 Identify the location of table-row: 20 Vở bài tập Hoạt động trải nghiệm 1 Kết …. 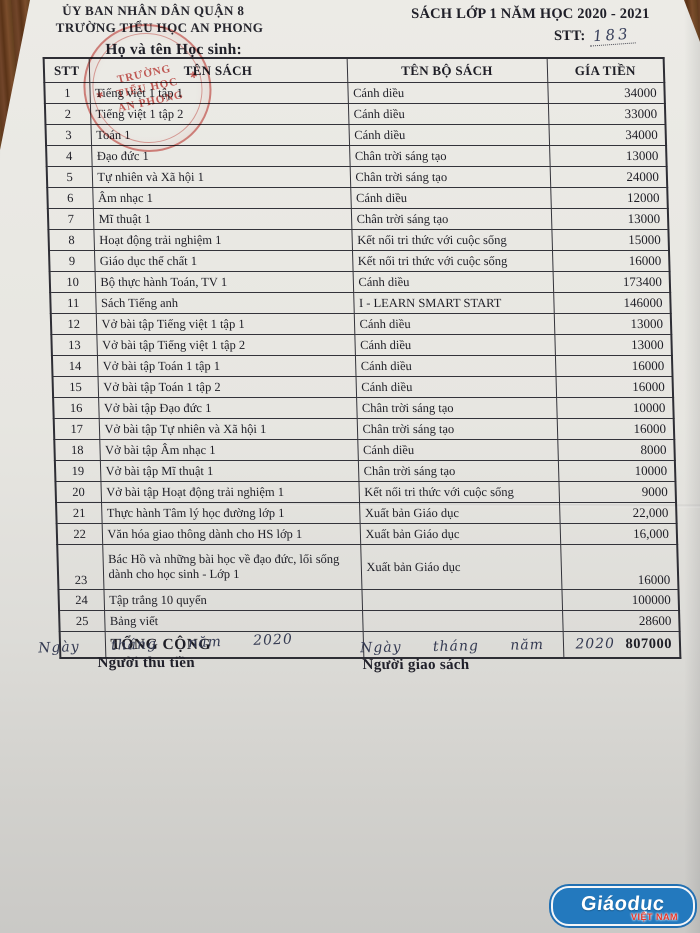
(366, 492).